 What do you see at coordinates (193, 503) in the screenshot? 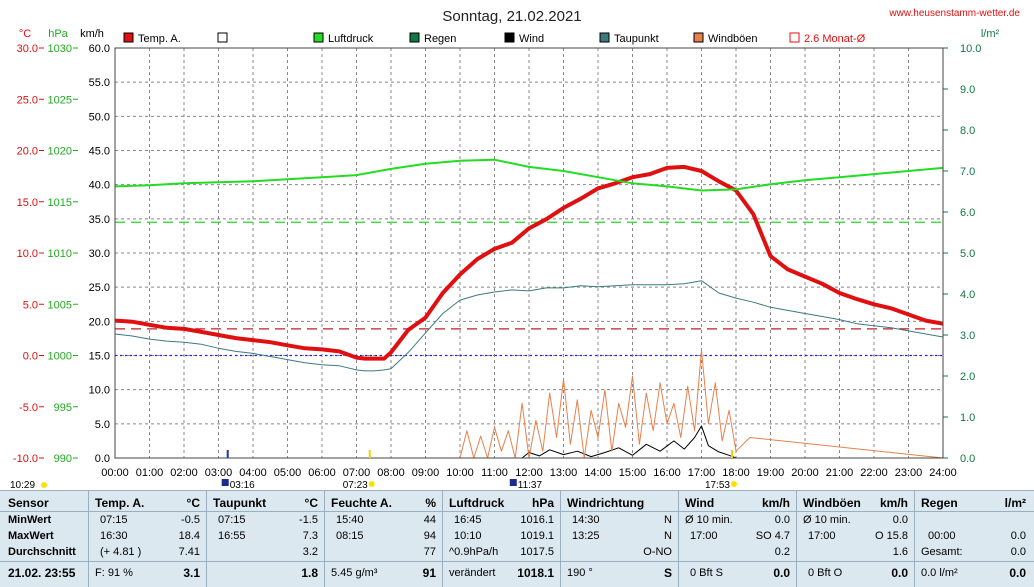
I see `header-temp-unit: °C` at bounding box center [193, 503].